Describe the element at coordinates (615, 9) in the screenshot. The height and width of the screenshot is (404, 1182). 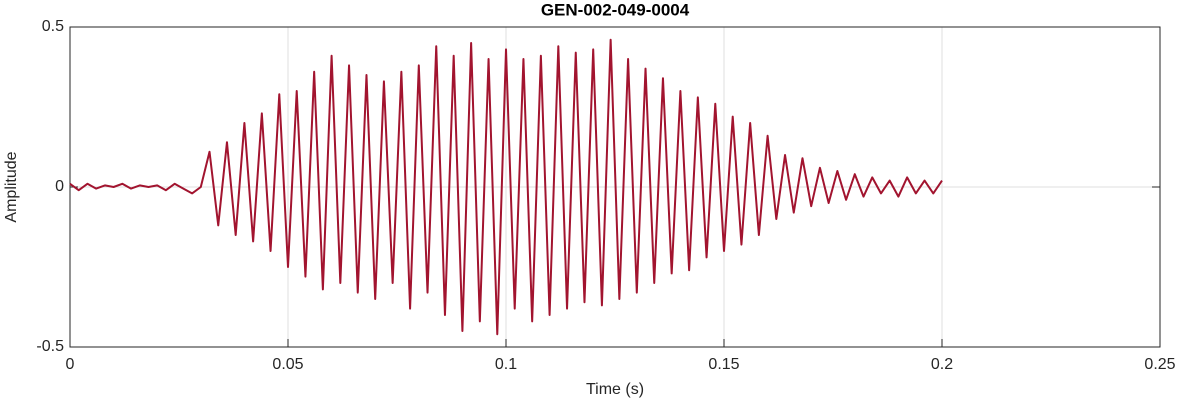
I see `chart-title: GEN-002-049-0004` at that location.